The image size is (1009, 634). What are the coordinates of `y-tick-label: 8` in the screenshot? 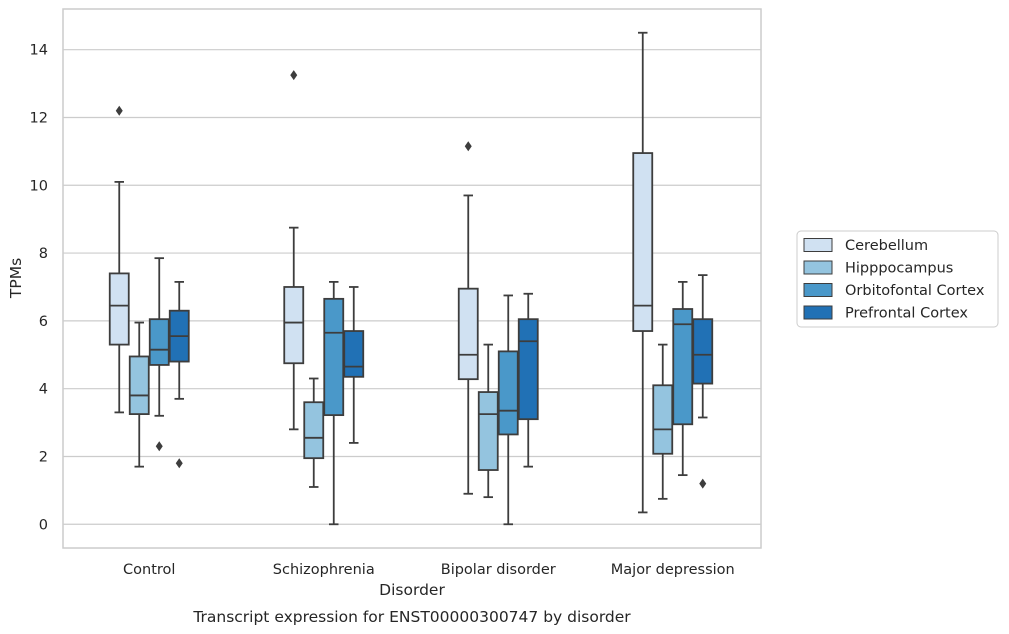 It's located at (43, 254).